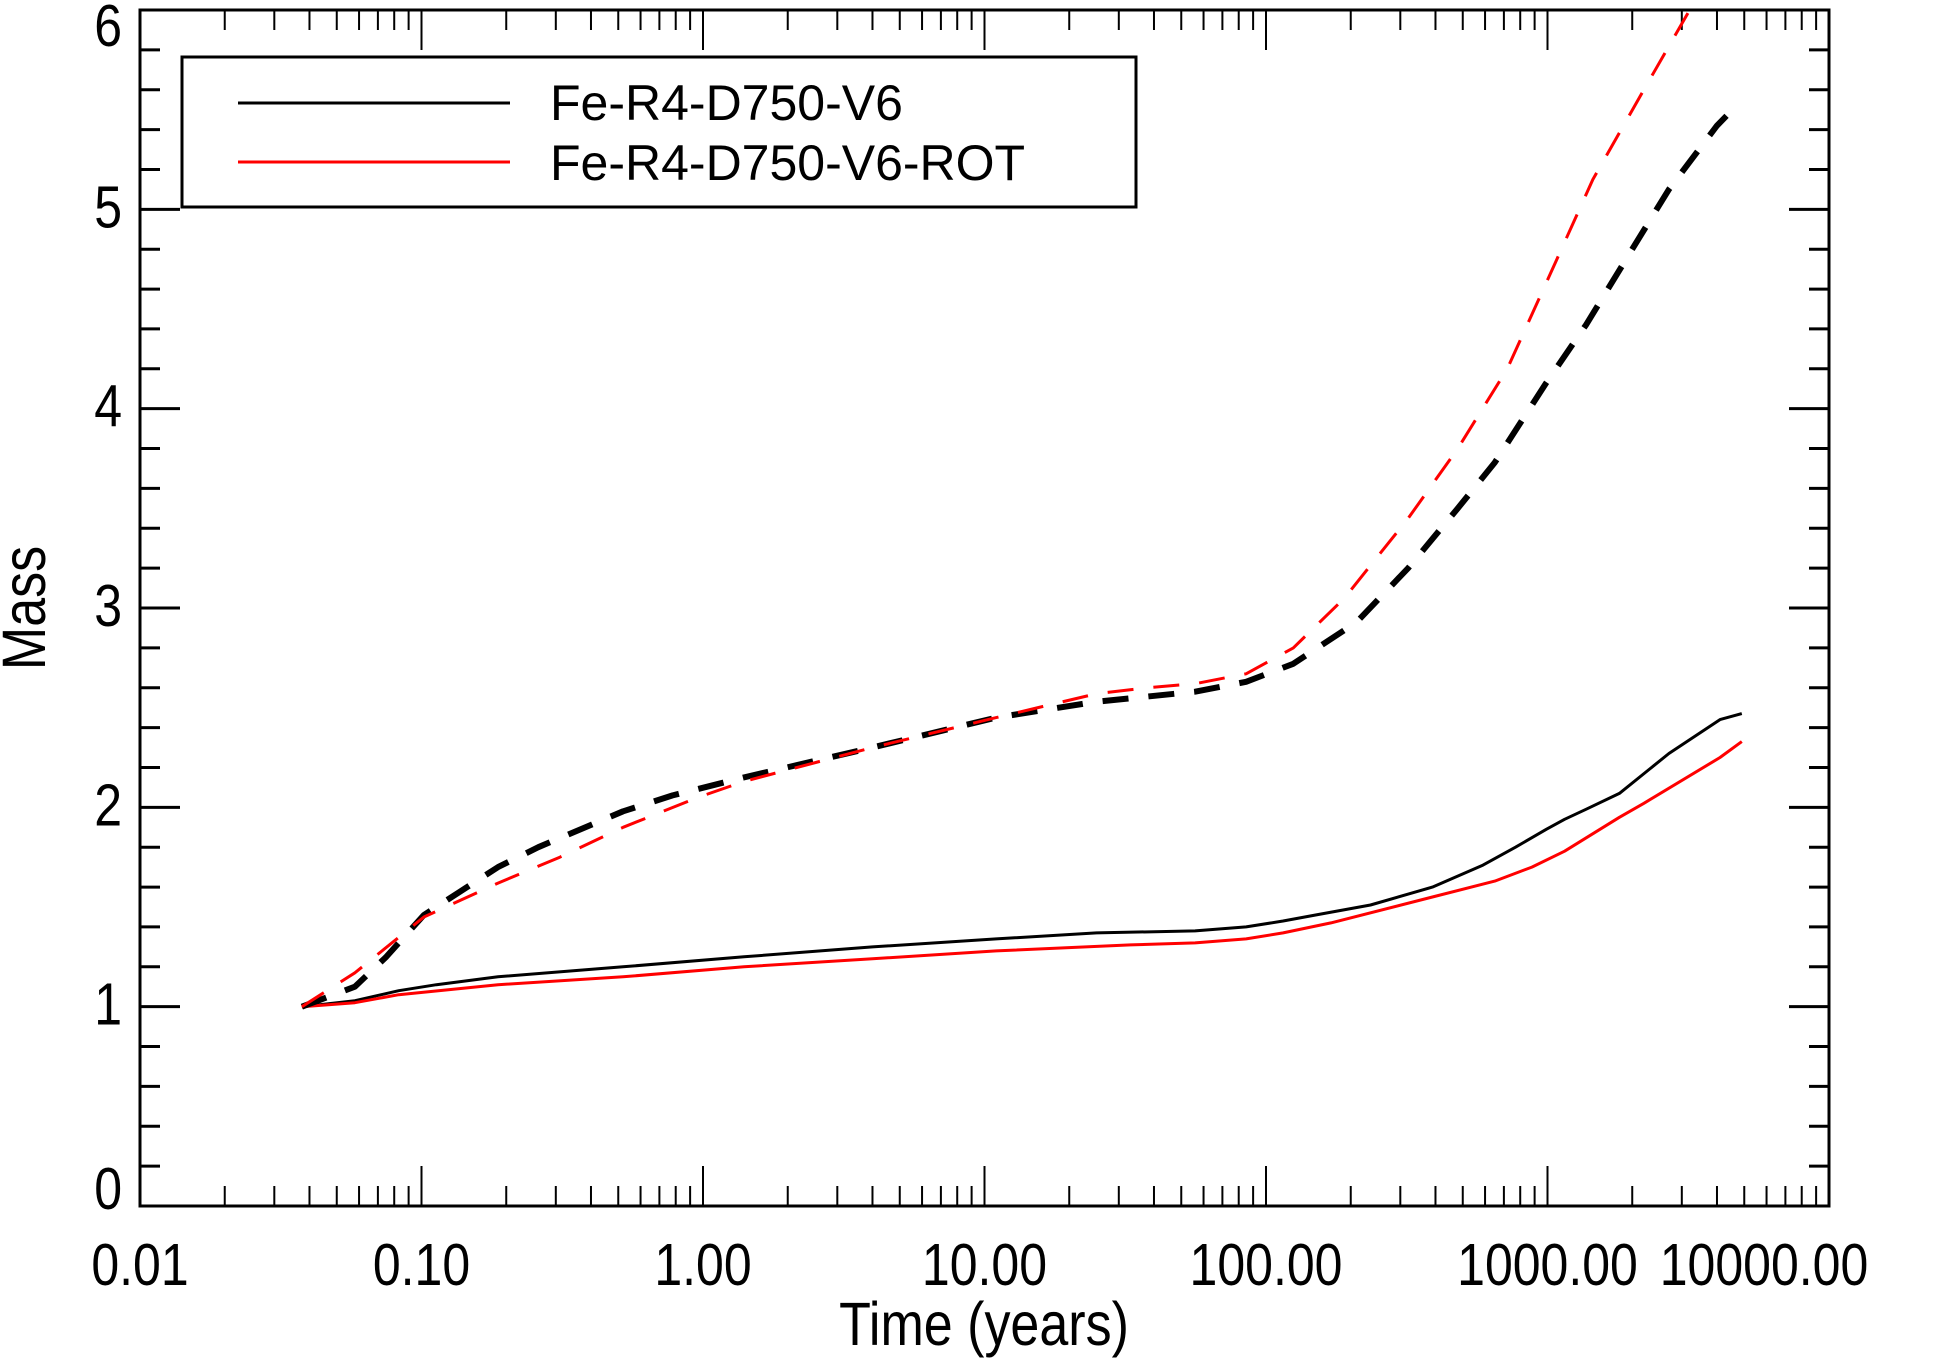 The width and height of the screenshot is (1954, 1363). Describe the element at coordinates (108, 1004) in the screenshot. I see `y-tick-label: 1` at that location.